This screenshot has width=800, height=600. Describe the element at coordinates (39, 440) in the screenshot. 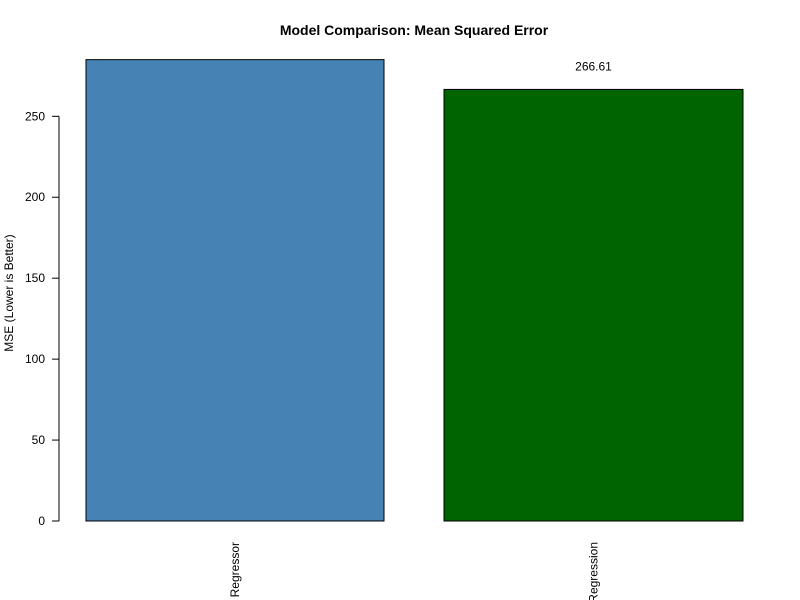

I see `y-tick-label: 50` at that location.